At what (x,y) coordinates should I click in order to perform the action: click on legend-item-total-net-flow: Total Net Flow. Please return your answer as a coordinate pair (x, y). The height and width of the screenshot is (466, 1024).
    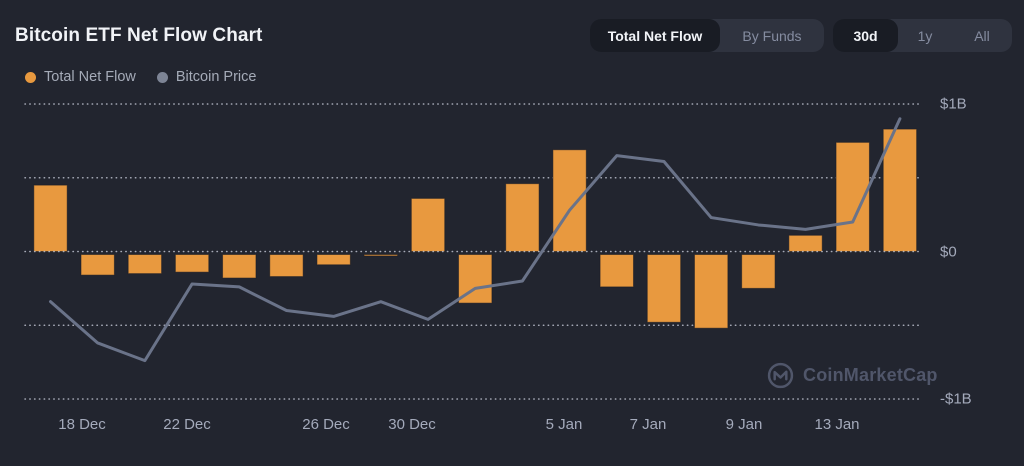
    Looking at the image, I should click on (80, 77).